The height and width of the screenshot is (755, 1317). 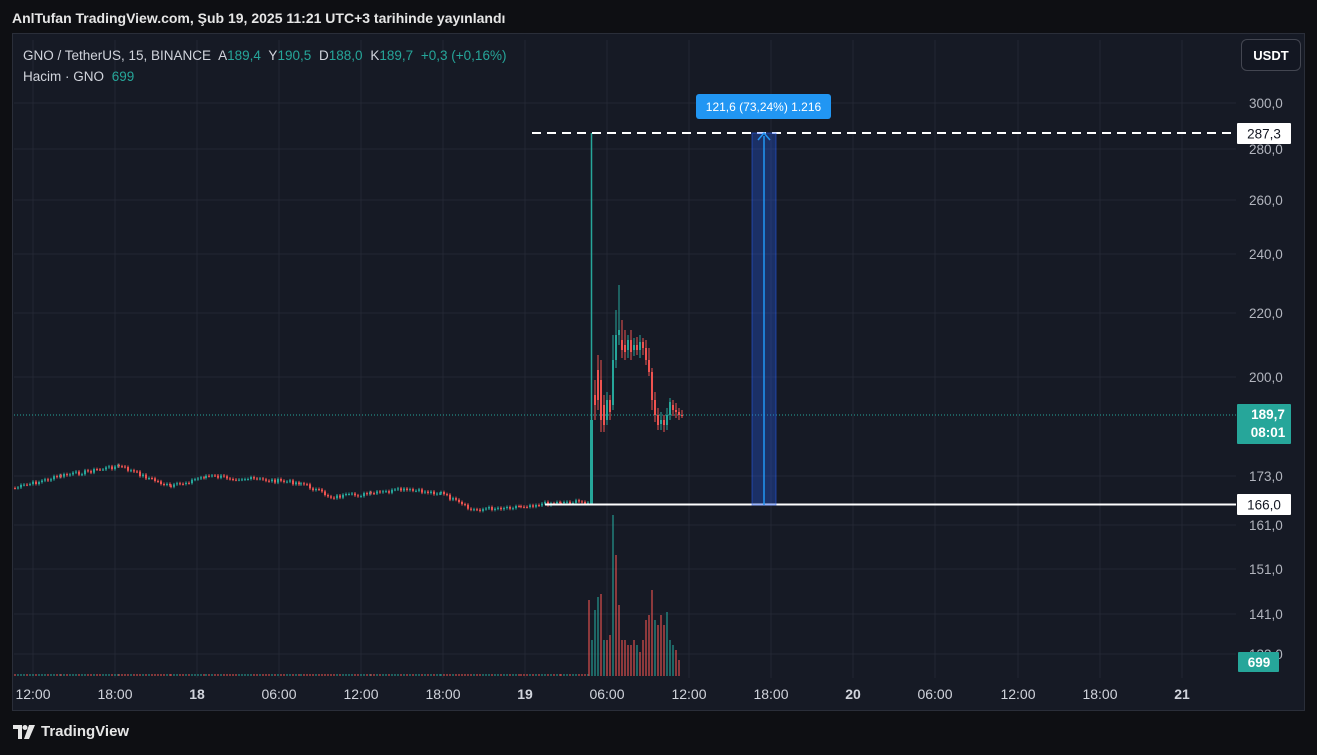 I want to click on high-value: 190,5, so click(x=294, y=55).